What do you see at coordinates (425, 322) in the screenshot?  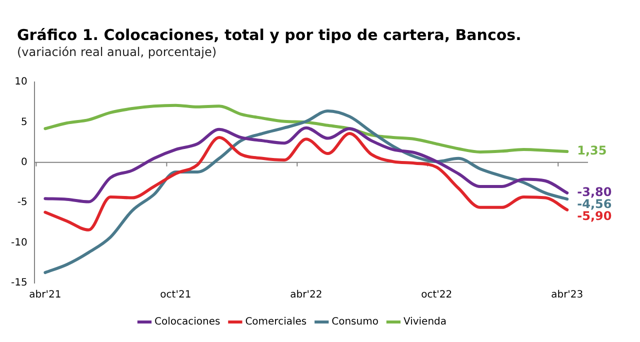 I see `legend-label: Vivienda` at bounding box center [425, 322].